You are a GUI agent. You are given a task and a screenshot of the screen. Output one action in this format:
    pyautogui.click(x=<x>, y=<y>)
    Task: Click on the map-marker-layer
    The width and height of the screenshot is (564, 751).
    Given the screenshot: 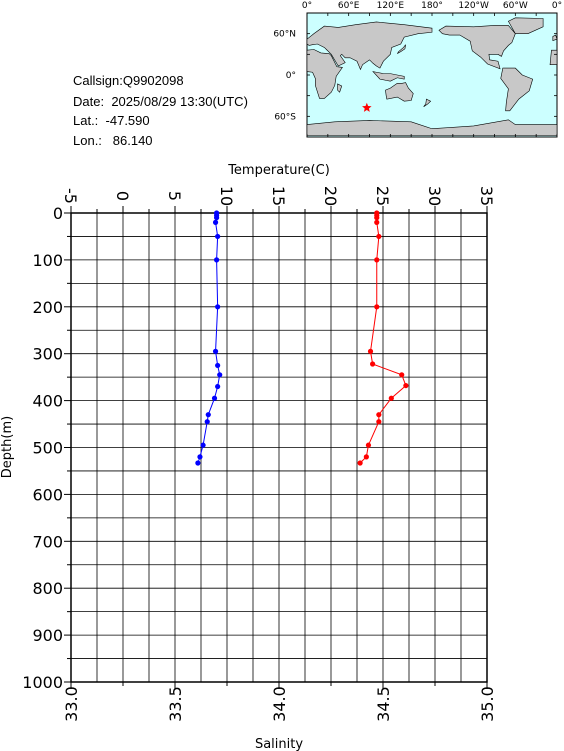 What is the action you would take?
    pyautogui.click(x=367, y=107)
    